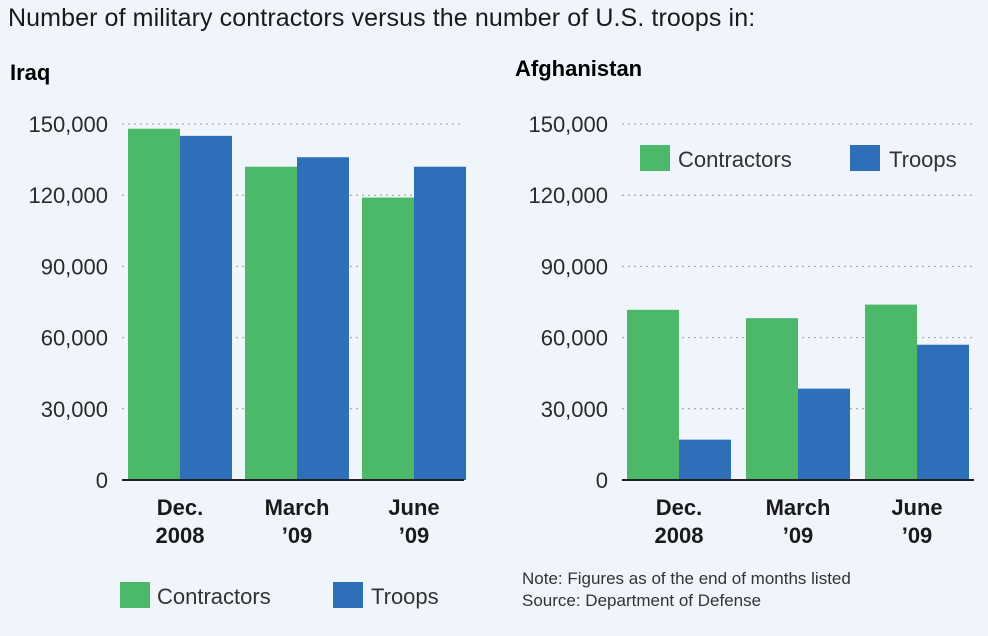 This screenshot has height=636, width=988. Describe the element at coordinates (568, 124) in the screenshot. I see `afghanistan-y-tick-label: 150,000` at that location.